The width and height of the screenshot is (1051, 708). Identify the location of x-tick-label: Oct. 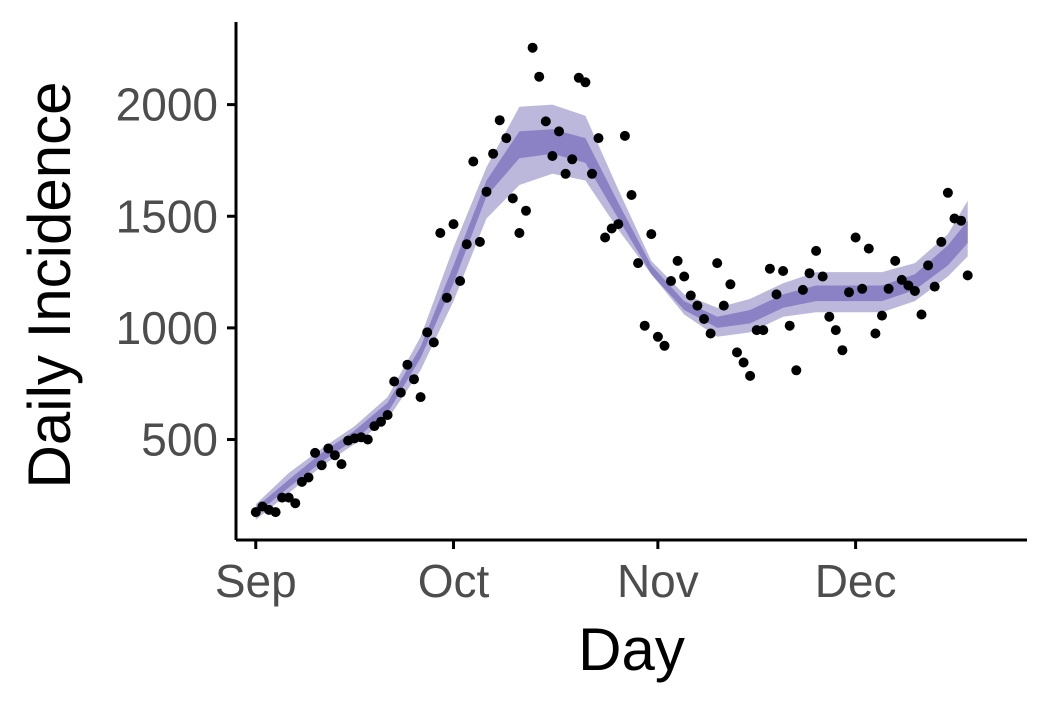
(454, 581).